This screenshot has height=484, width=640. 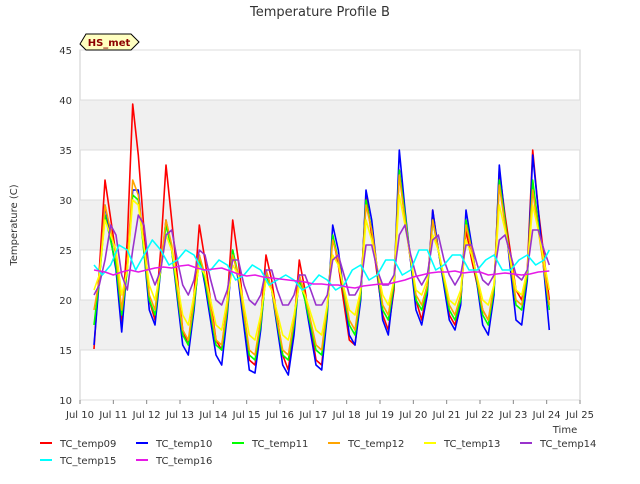 What do you see at coordinates (212, 415) in the screenshot?
I see `x-tick-label: Jul 14` at bounding box center [212, 415].